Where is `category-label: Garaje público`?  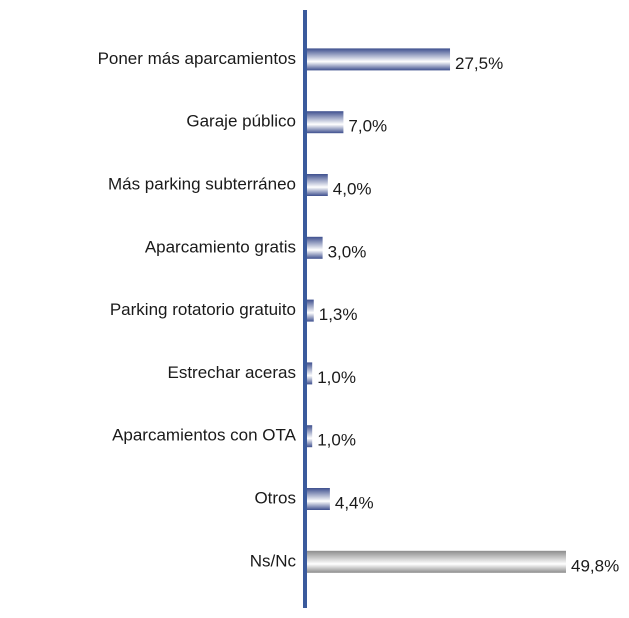 category-label: Garaje público is located at coordinates (241, 121).